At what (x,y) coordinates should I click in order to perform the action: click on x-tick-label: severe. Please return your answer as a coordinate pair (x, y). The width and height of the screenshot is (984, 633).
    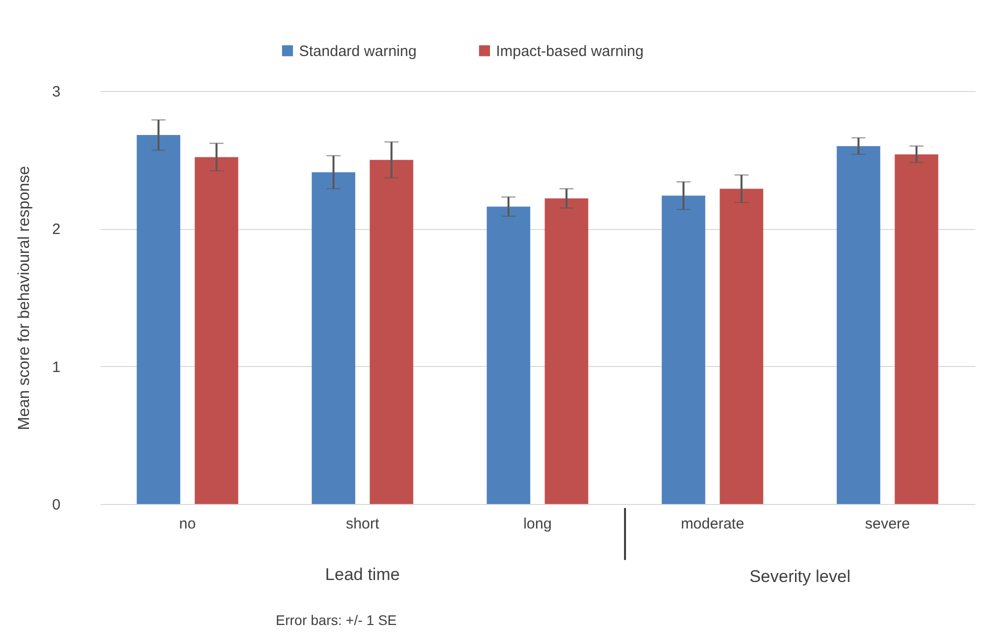
    Looking at the image, I should click on (887, 524).